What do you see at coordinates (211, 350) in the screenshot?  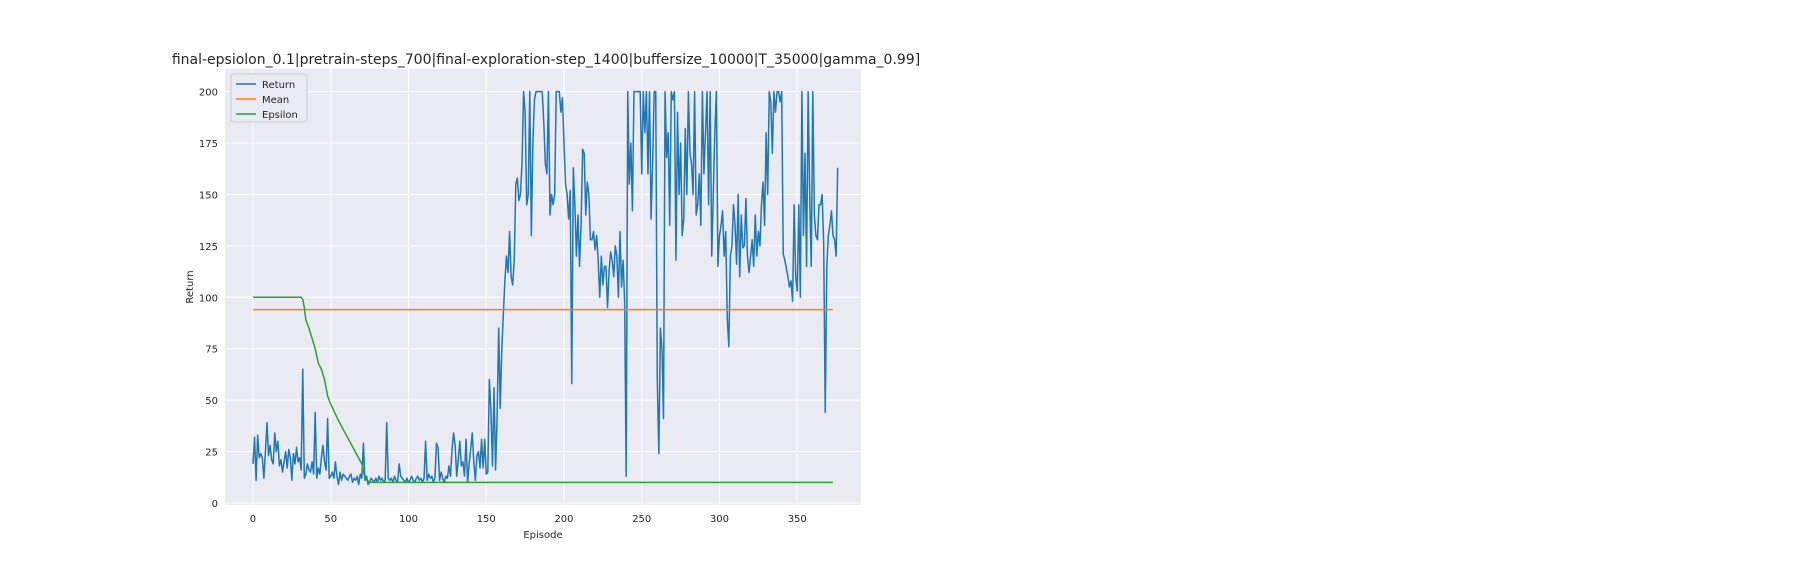 I see `y-tick-label: 75` at bounding box center [211, 350].